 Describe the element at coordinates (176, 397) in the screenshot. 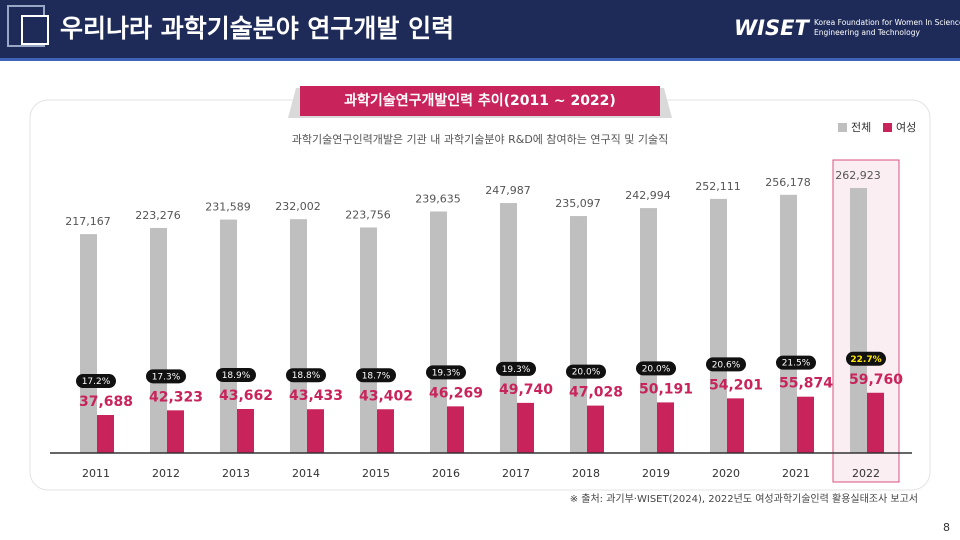

I see `value-label: 42,323` at that location.